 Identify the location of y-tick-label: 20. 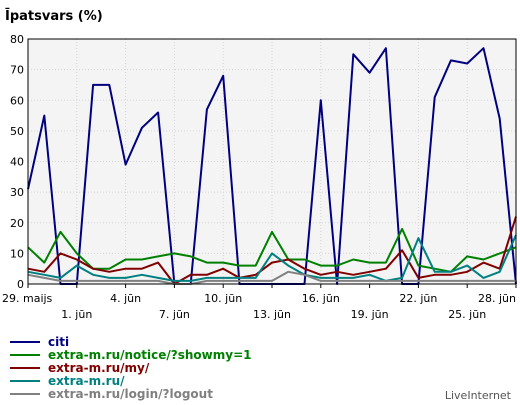
(17, 223).